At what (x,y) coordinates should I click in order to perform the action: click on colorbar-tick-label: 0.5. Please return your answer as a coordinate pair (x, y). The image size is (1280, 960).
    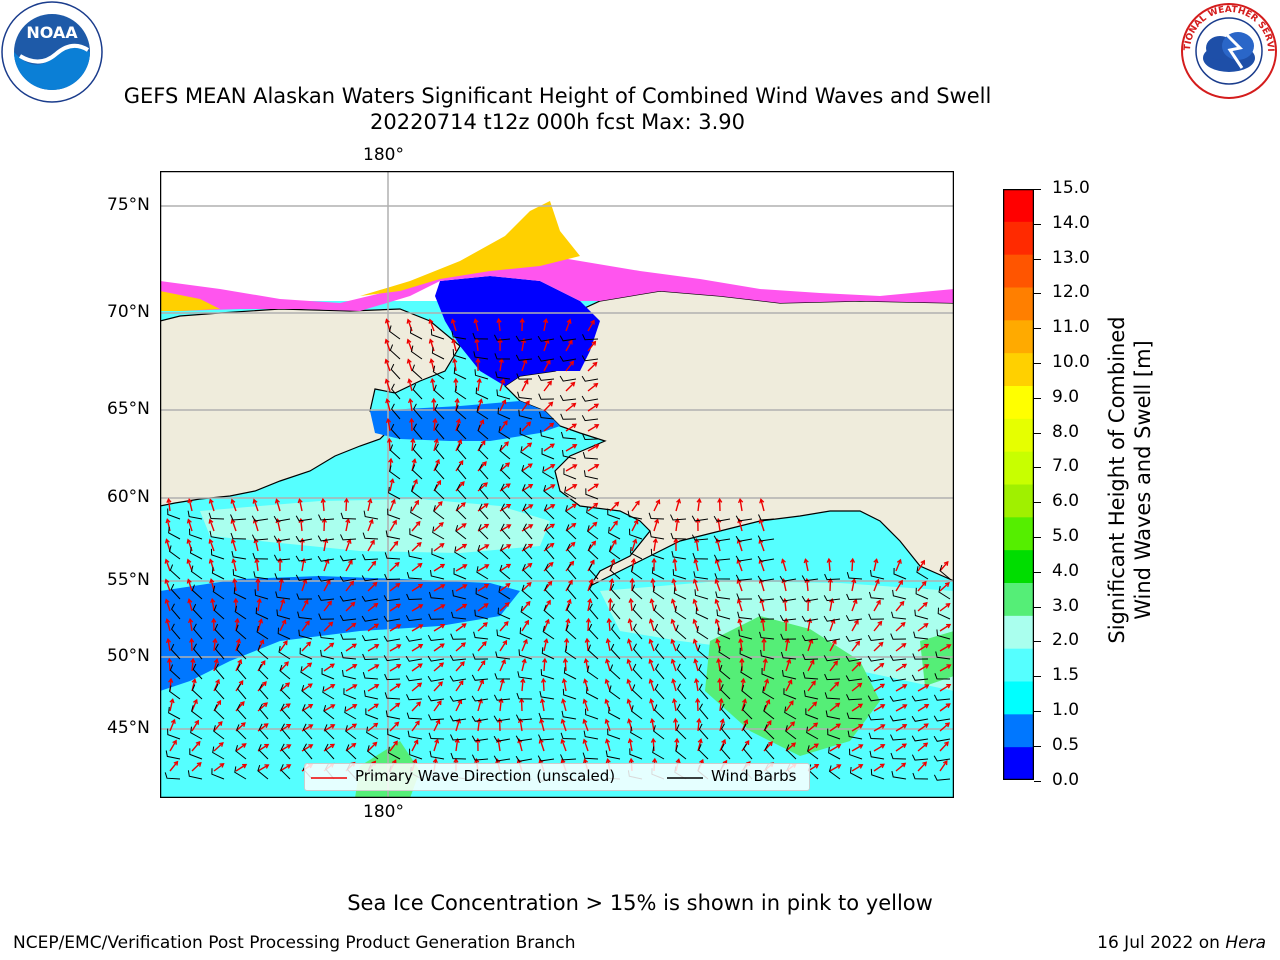
    Looking at the image, I should click on (1066, 744).